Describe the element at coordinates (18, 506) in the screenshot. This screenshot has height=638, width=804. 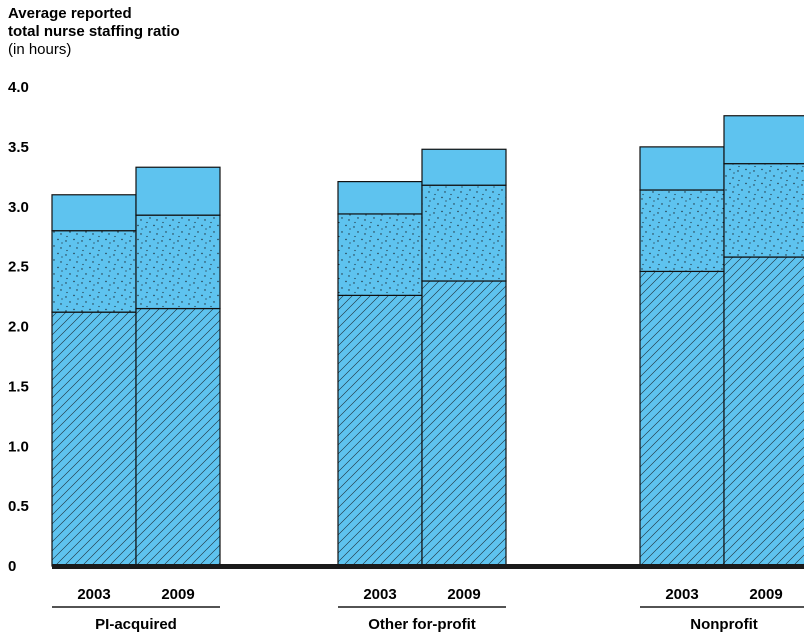
I see `y-tick-label: 0.5` at that location.